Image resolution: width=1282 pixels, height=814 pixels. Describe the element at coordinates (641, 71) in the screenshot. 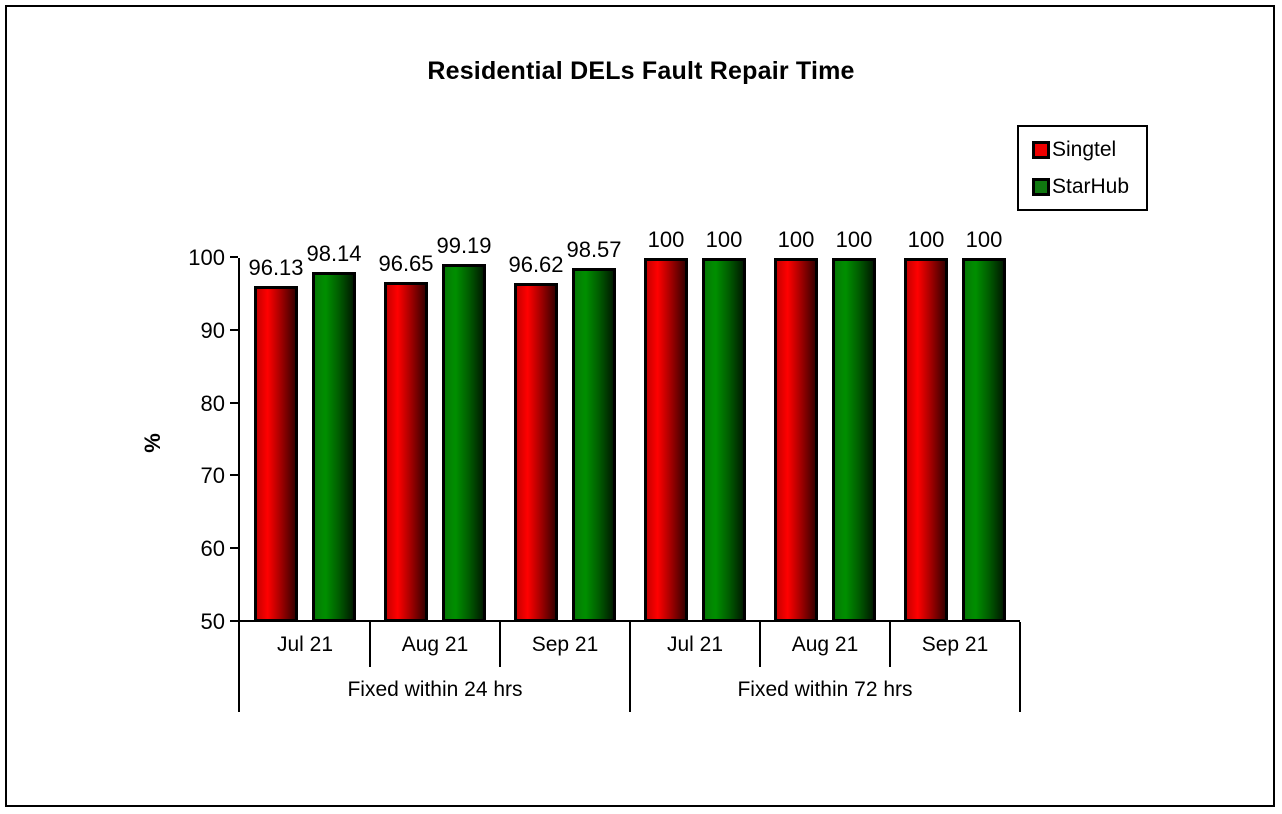

I see `chart-title: Residential DELs Fault Repair Time` at that location.